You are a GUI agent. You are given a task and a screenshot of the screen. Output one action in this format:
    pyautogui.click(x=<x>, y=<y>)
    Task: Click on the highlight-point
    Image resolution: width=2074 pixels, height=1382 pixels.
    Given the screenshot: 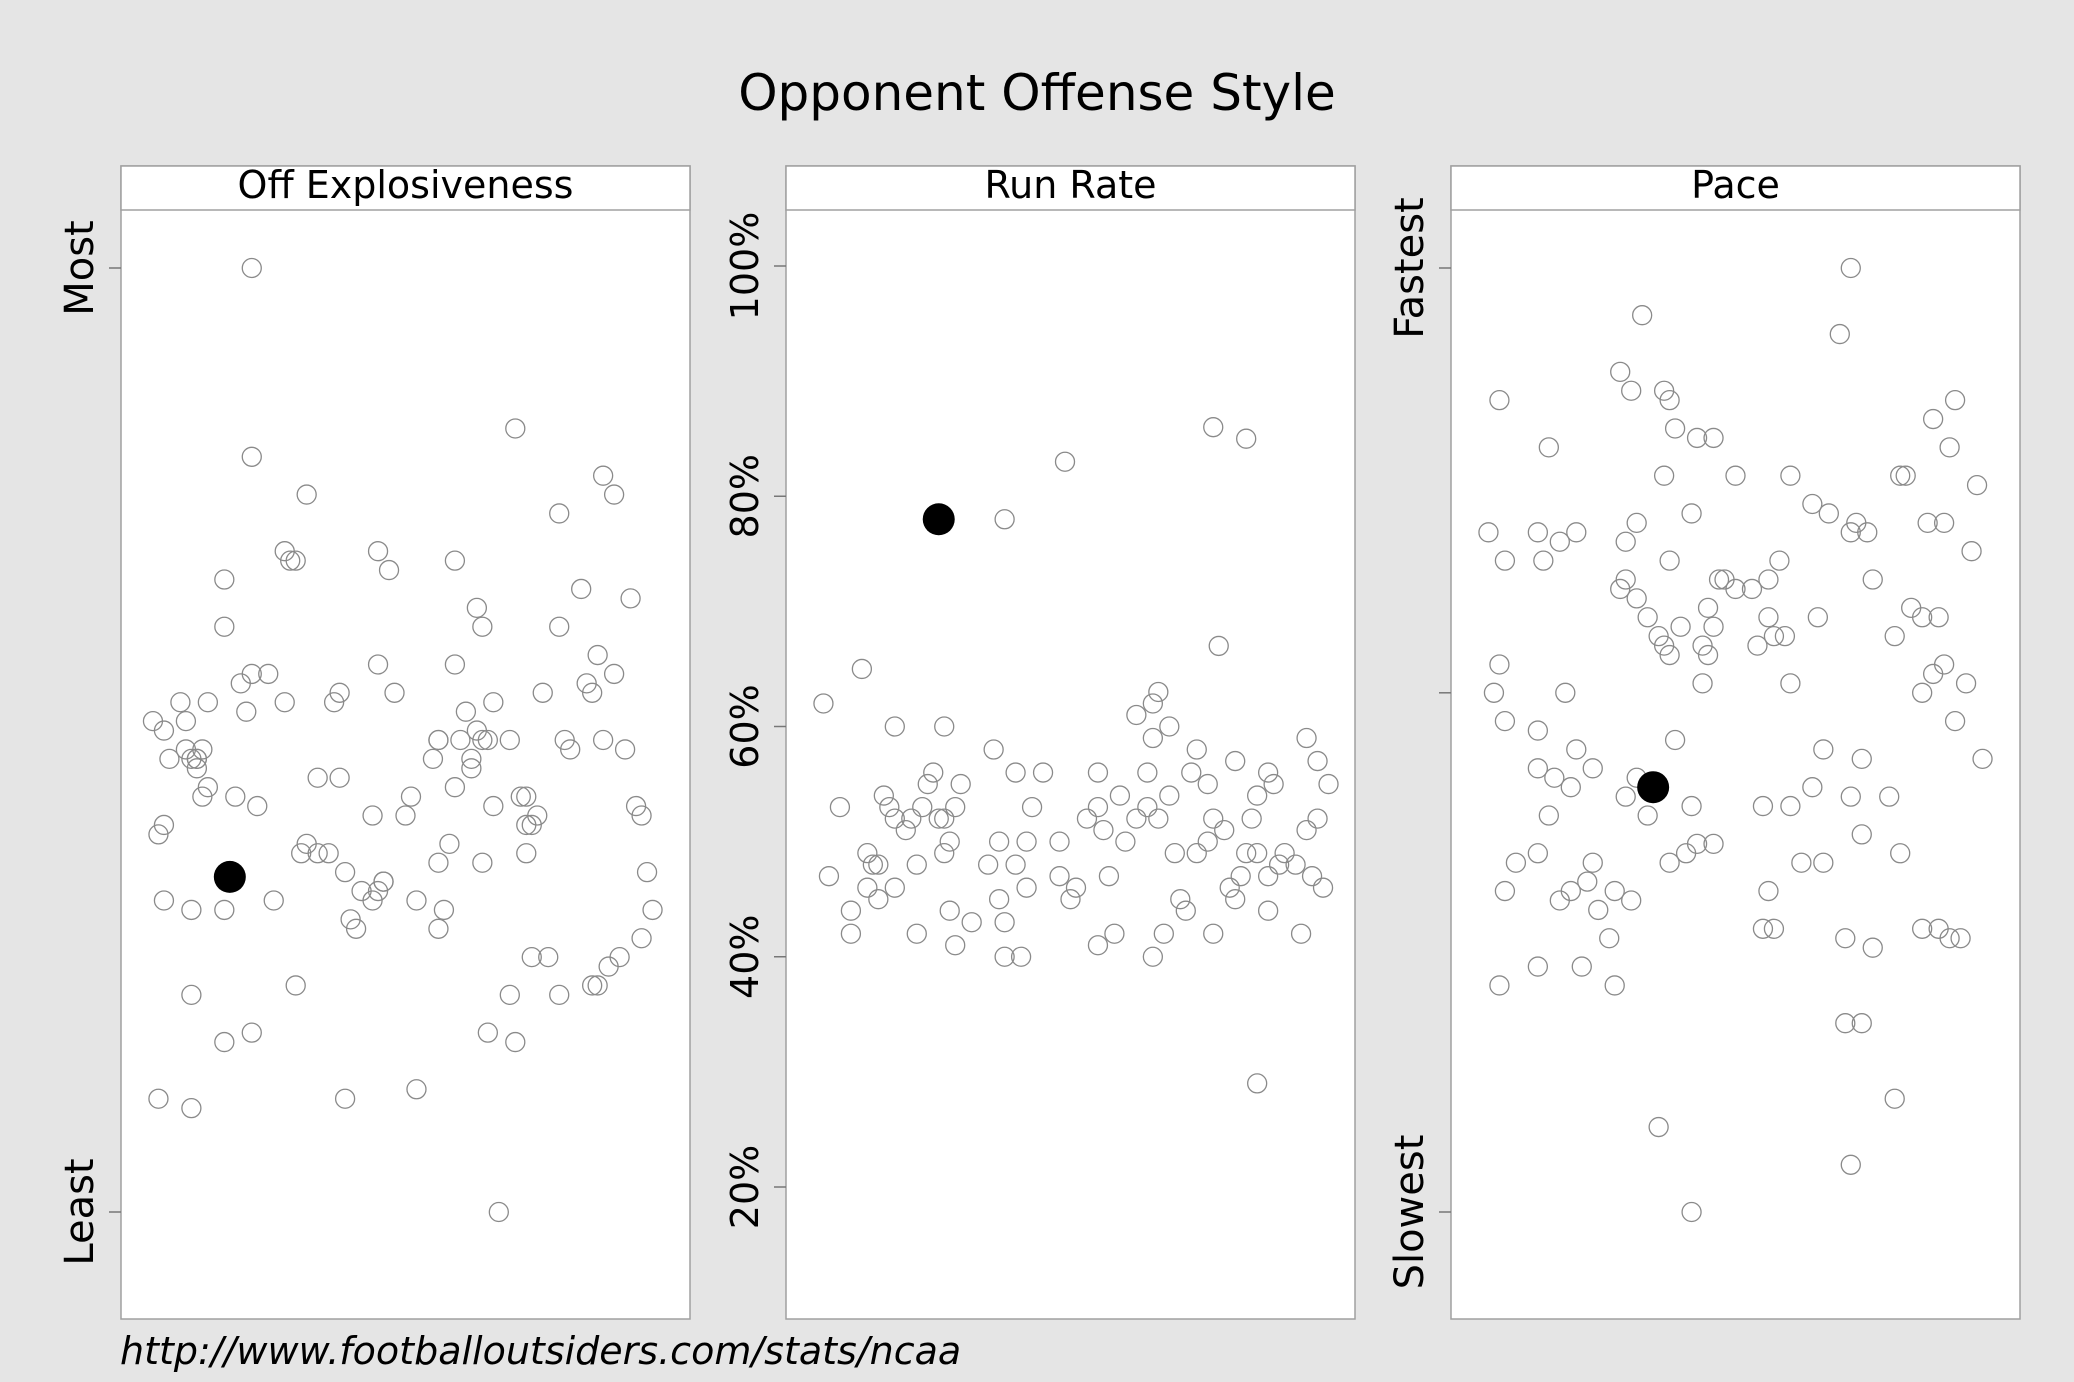 What is the action you would take?
    pyautogui.click(x=1653, y=787)
    